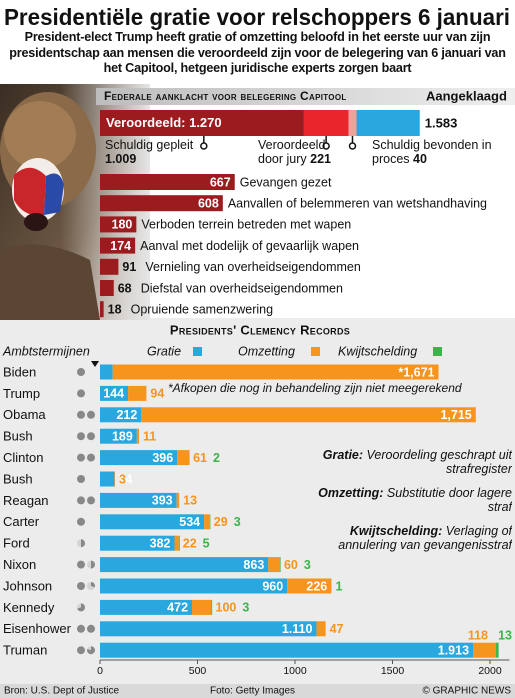  I want to click on callout-name: Schuldig bevonden in proces, so click(432, 152).